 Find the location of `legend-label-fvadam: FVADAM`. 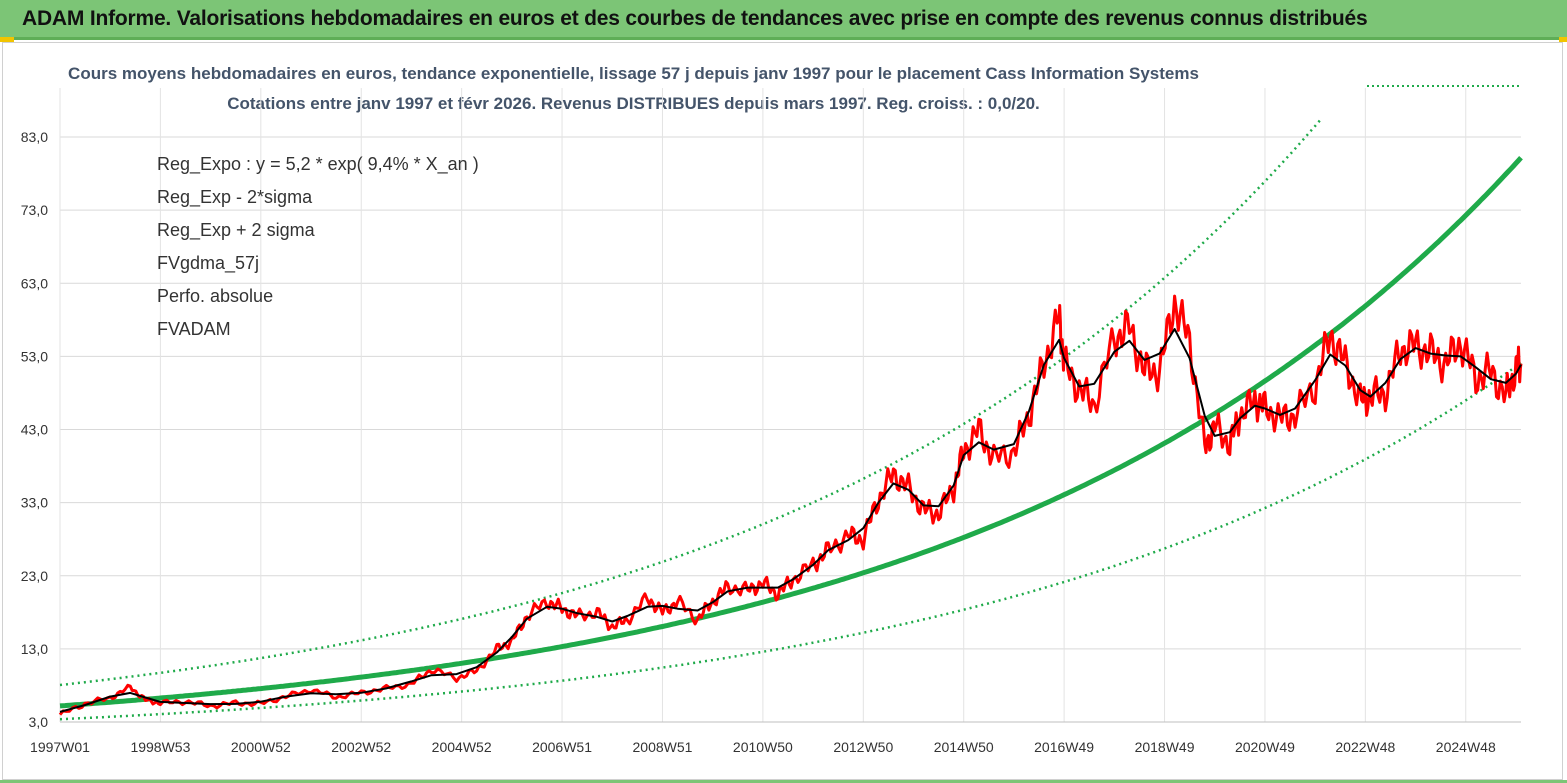

legend-label-fvadam: FVADAM is located at coordinates (194, 329).